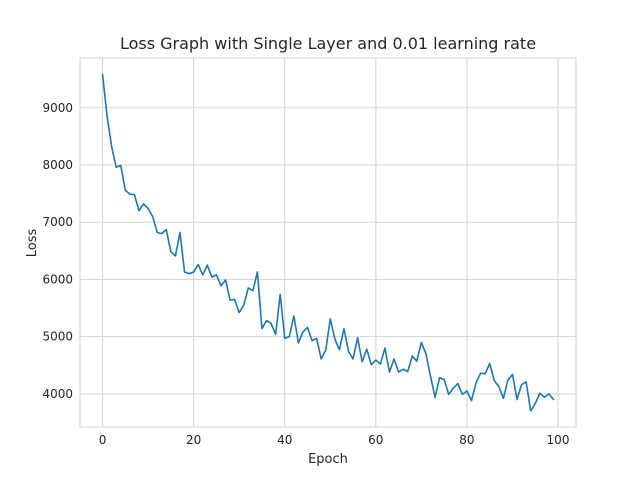 This screenshot has width=640, height=480. Describe the element at coordinates (57, 222) in the screenshot. I see `y-tick-label: 7000` at that location.